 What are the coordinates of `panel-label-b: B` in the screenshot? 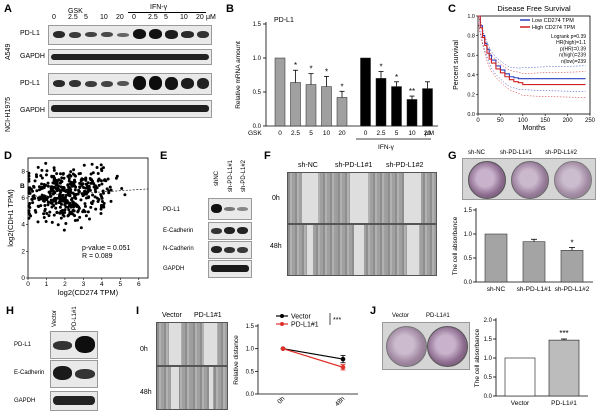 It's located at (230, 9).